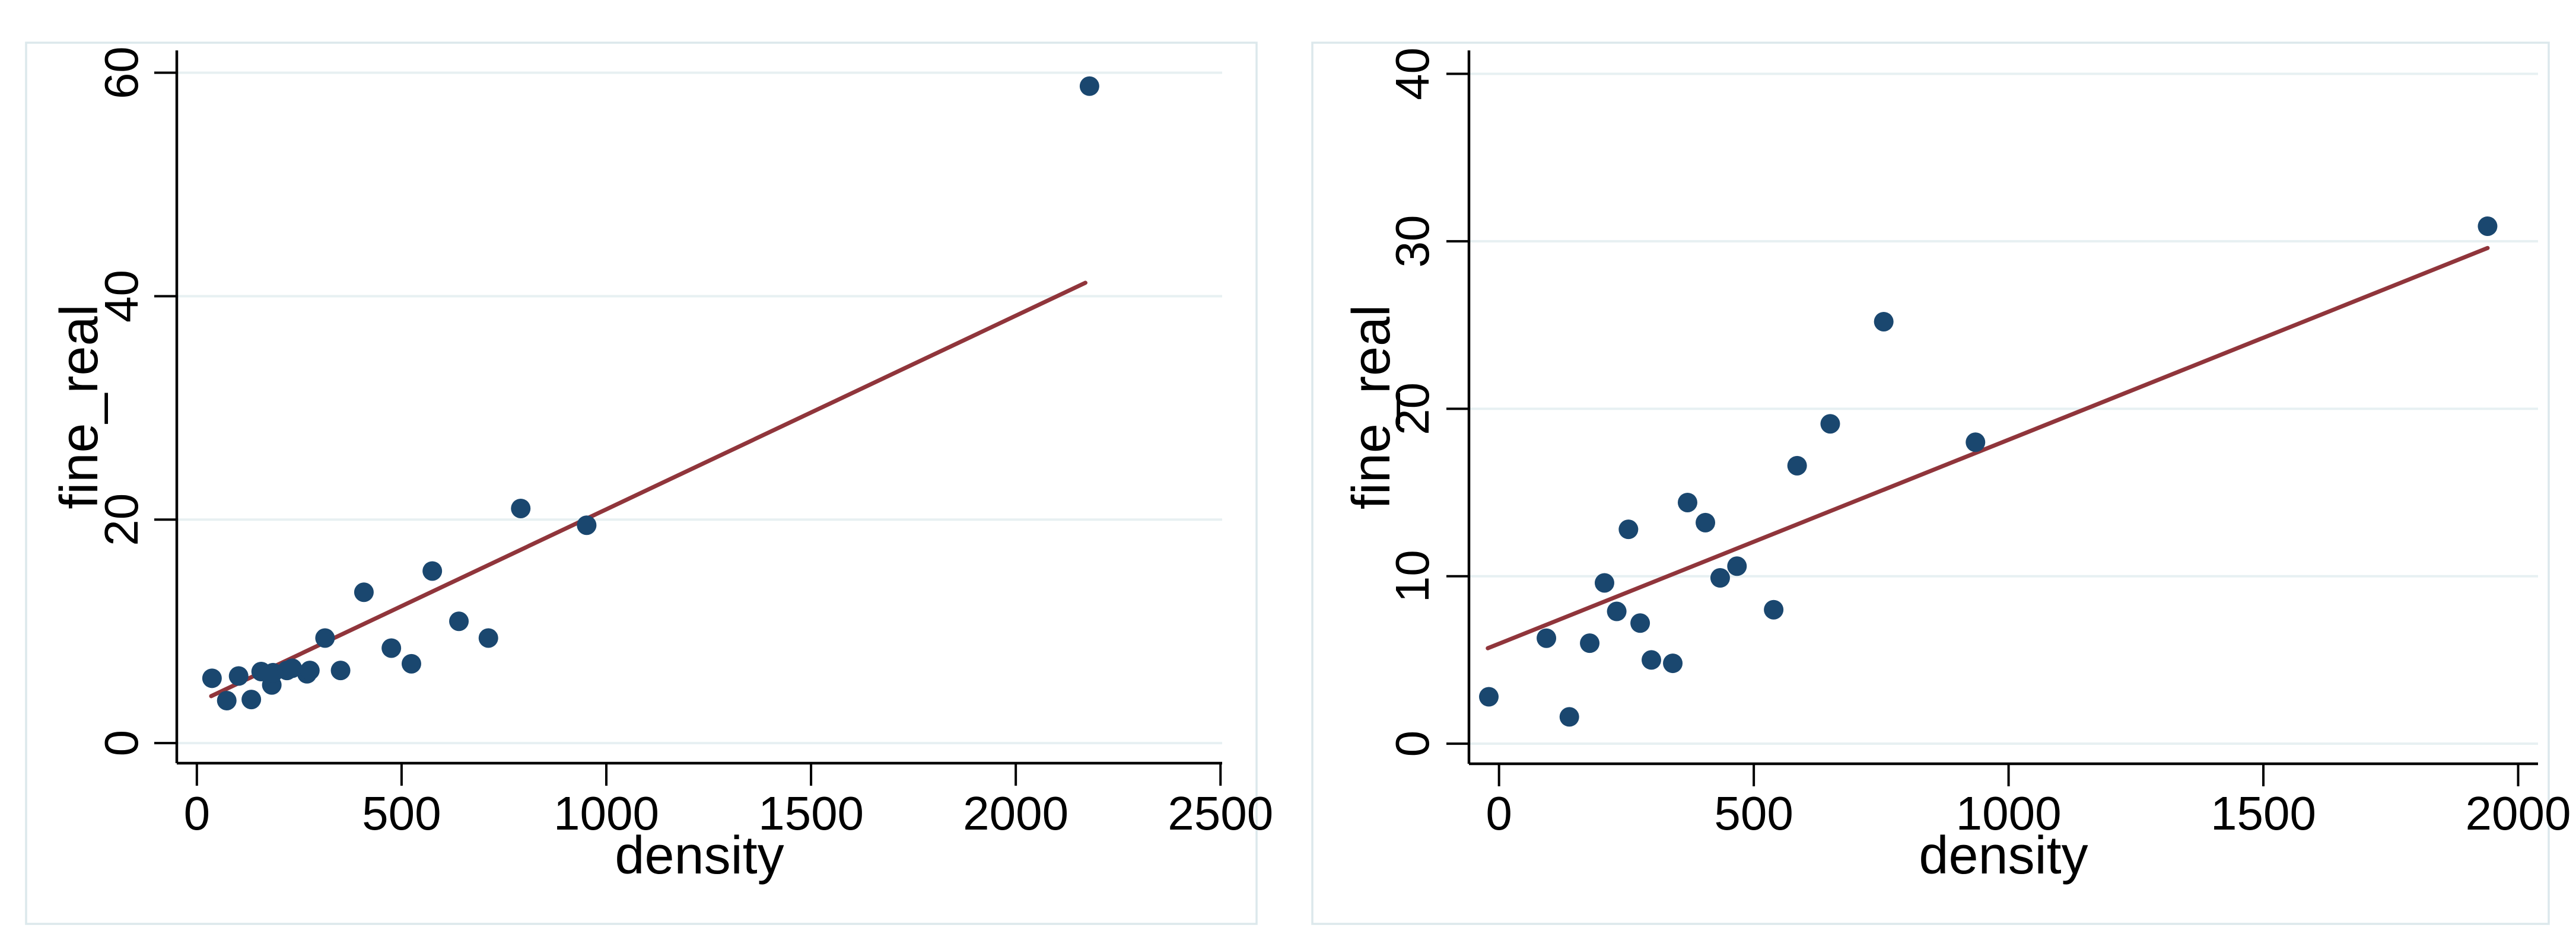 Image resolution: width=2576 pixels, height=947 pixels. What do you see at coordinates (1412, 241) in the screenshot?
I see `y-tick-label: 30` at bounding box center [1412, 241].